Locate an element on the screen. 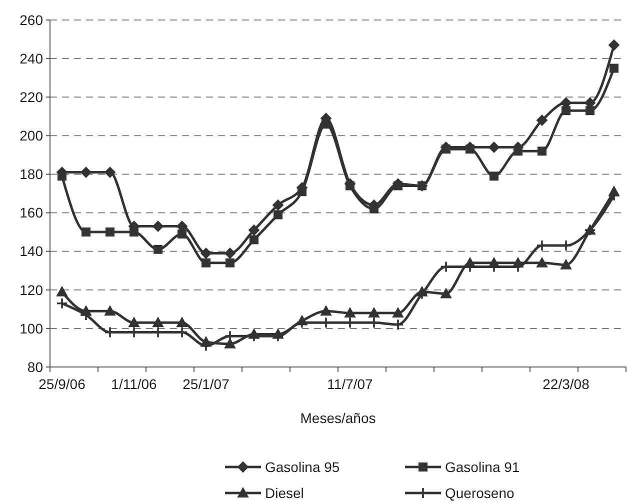 The height and width of the screenshot is (504, 634). x-axis-title: Meses/años is located at coordinates (338, 418).